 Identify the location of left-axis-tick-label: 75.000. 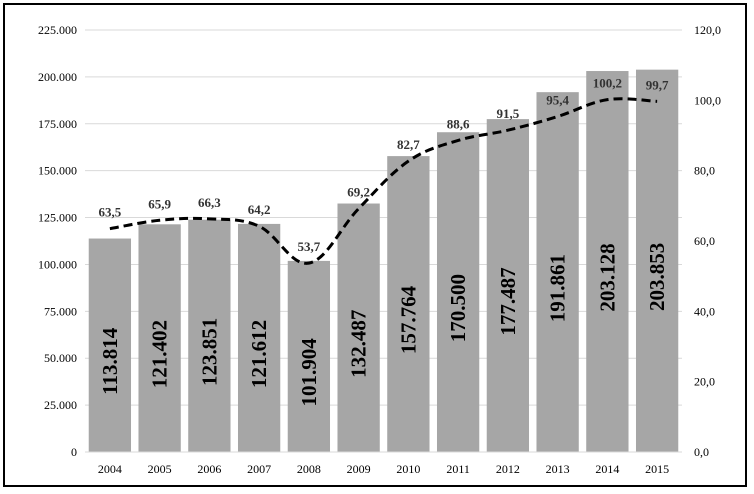
(60, 311).